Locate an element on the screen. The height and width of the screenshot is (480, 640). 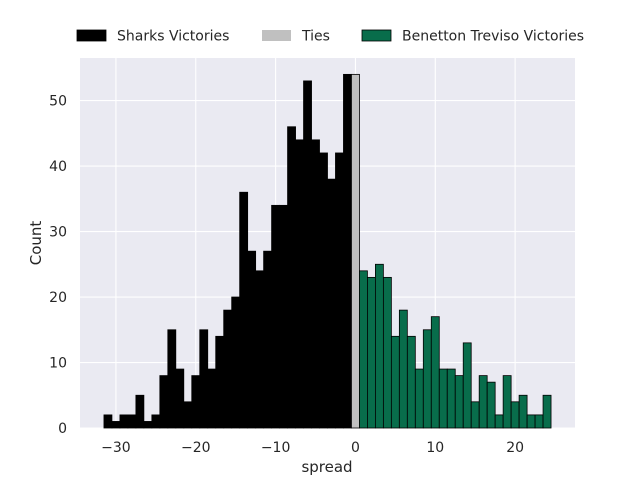
y-tick-label: 50 is located at coordinates (58, 102).